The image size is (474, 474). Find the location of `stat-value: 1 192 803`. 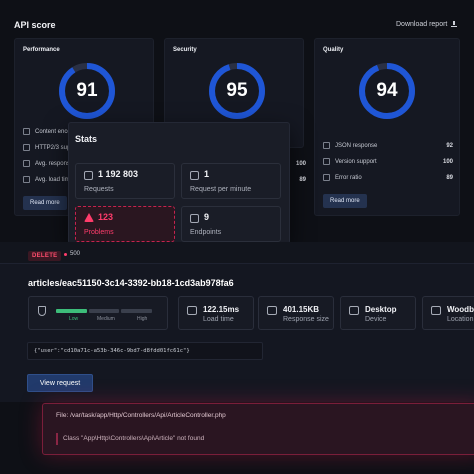

stat-value: 1 192 803 is located at coordinates (118, 174).